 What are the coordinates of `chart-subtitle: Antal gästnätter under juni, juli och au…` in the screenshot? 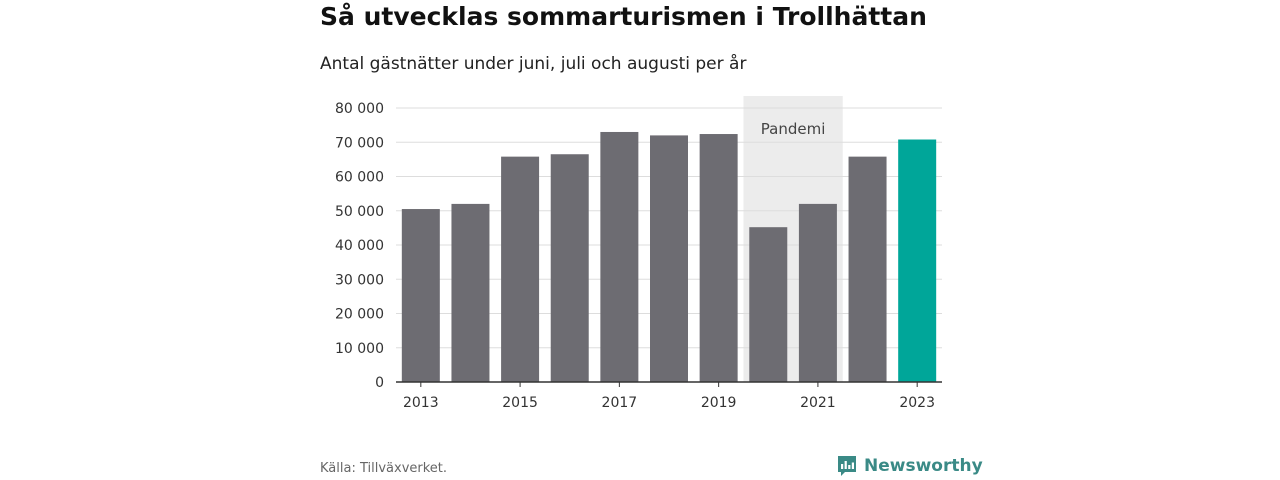 It's located at (533, 64).